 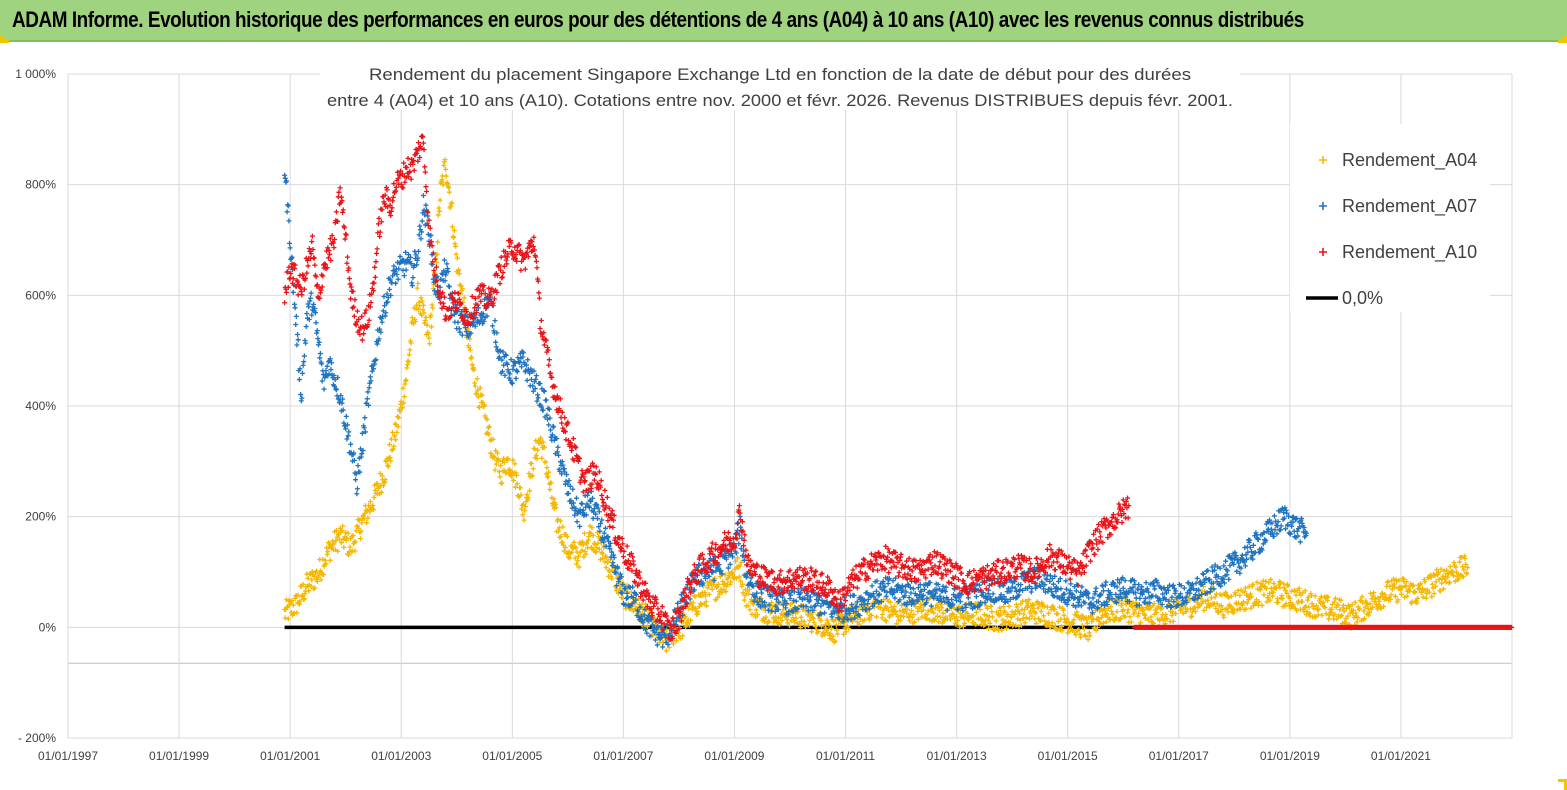 What do you see at coordinates (957, 756) in the screenshot?
I see `x-tick-label: 01/01/2013` at bounding box center [957, 756].